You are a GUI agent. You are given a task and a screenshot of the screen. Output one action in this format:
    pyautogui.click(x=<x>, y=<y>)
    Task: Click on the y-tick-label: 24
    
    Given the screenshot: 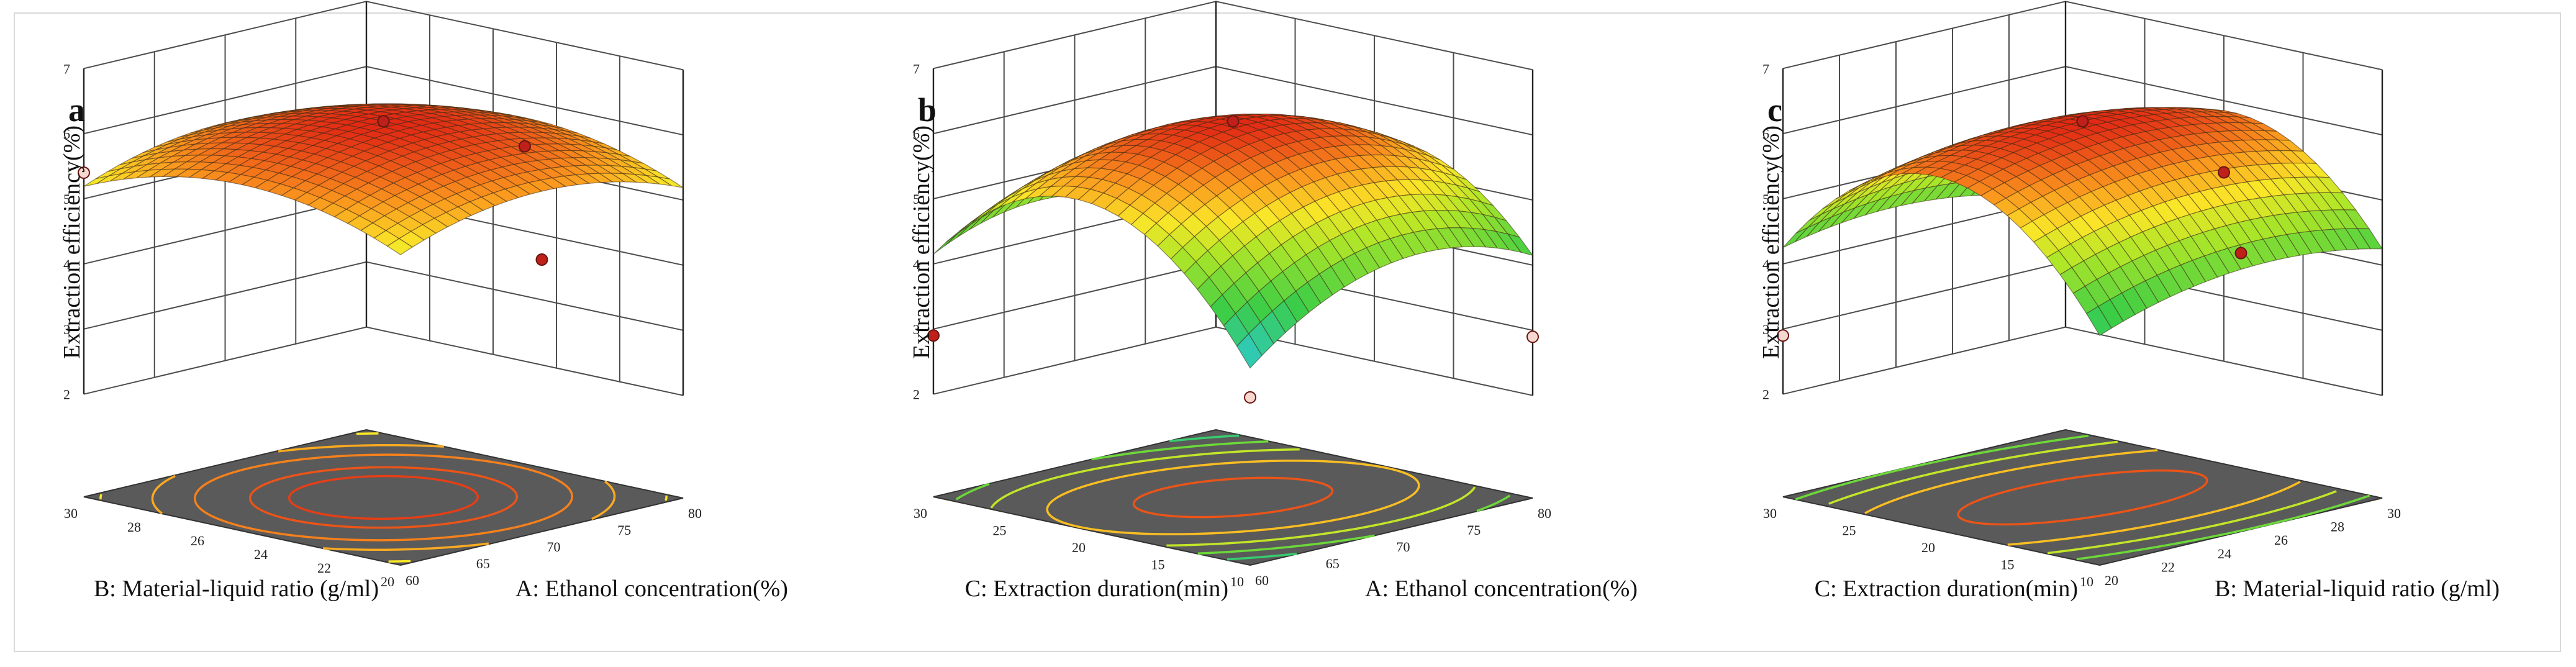 What is the action you would take?
    pyautogui.click(x=261, y=555)
    